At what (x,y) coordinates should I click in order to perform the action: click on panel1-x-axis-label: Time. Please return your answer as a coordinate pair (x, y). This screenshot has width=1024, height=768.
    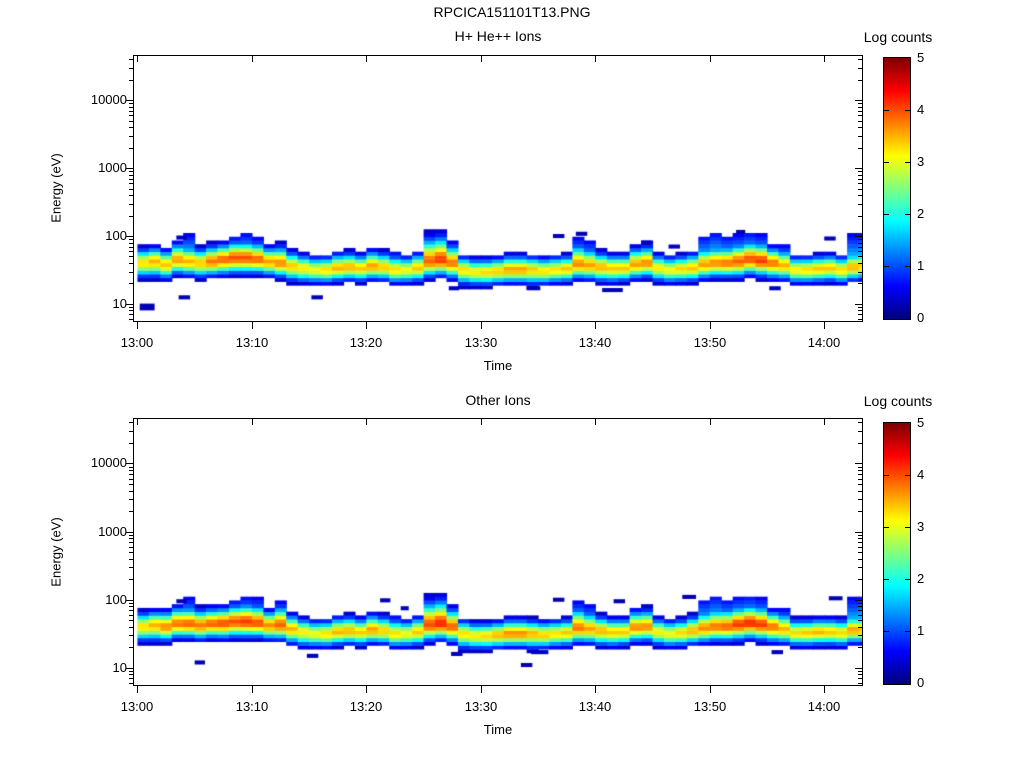
    Looking at the image, I should click on (498, 365).